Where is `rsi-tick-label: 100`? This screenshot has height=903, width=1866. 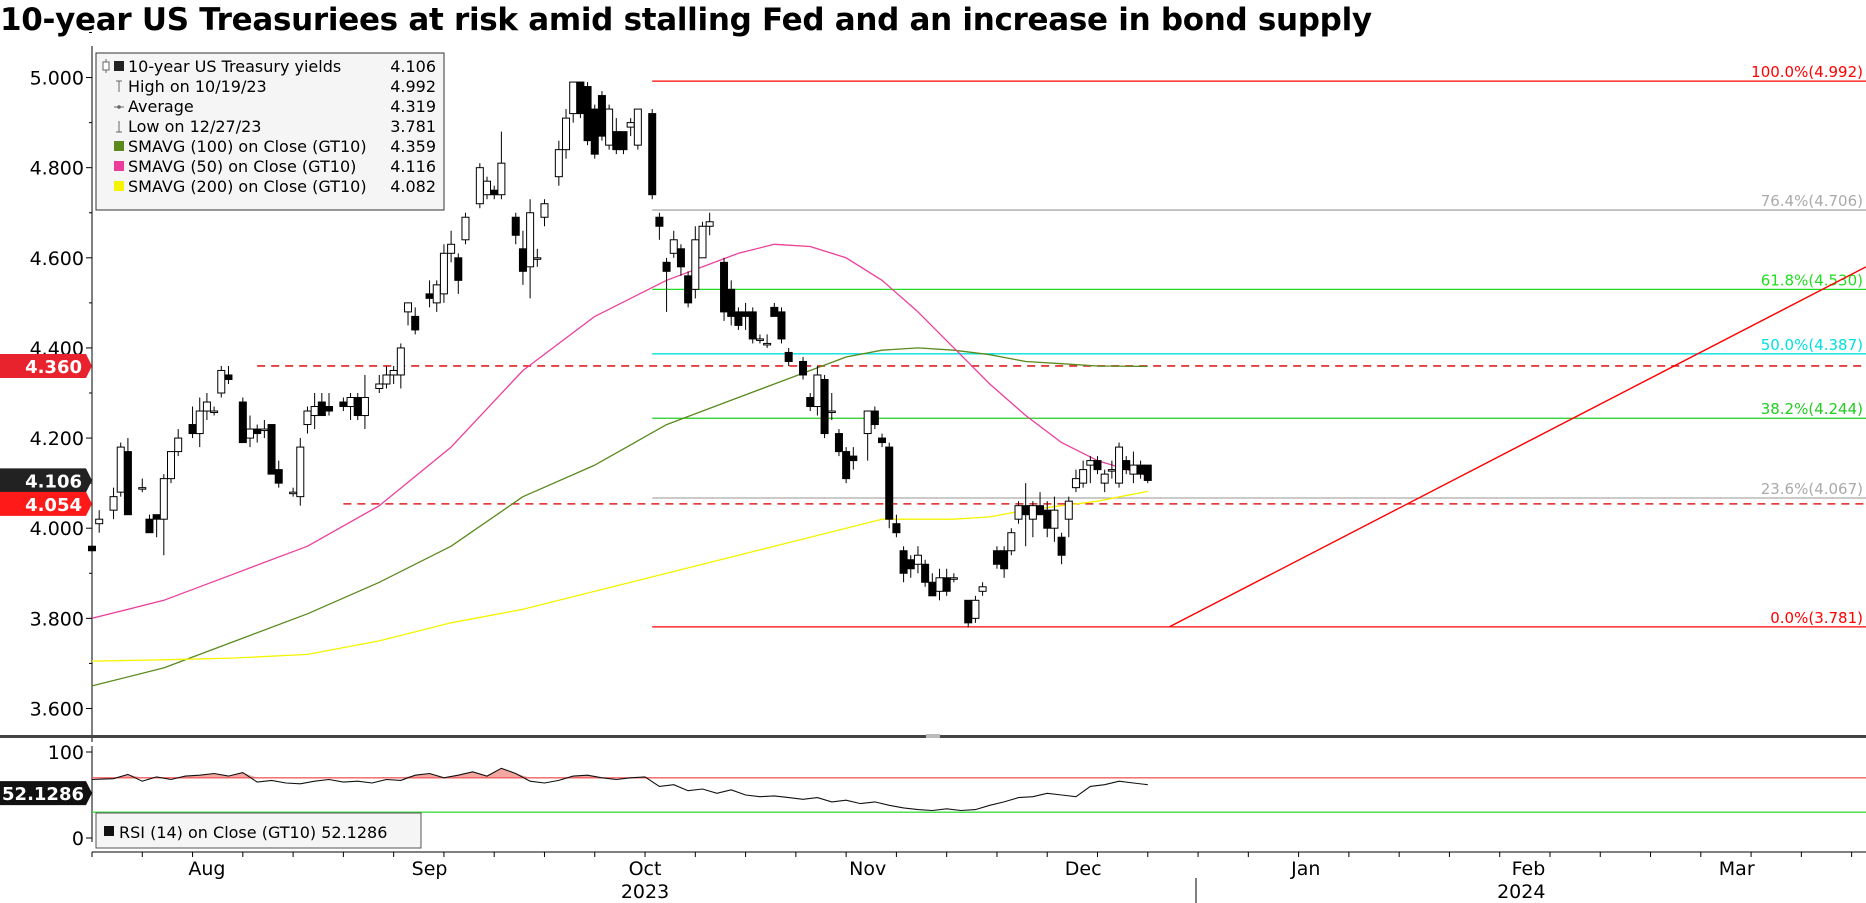
rsi-tick-label: 100 is located at coordinates (66, 753).